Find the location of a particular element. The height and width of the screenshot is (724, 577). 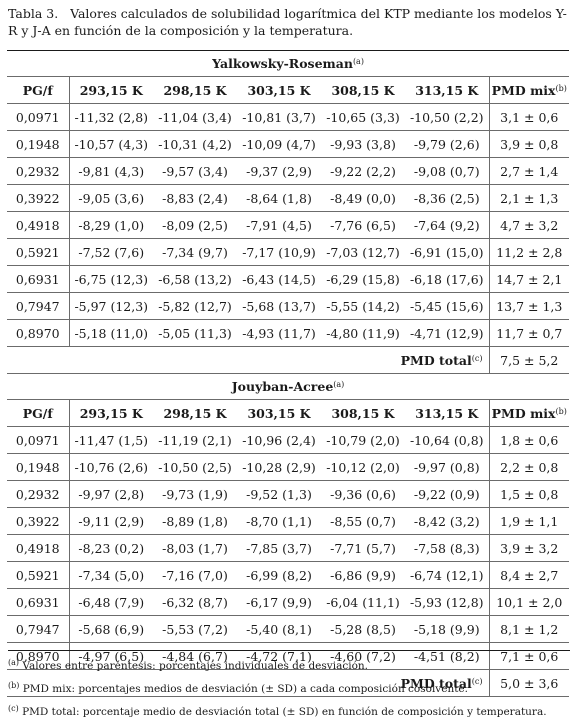

solubility-value: -6,18 (17,6) is located at coordinates (447, 279).